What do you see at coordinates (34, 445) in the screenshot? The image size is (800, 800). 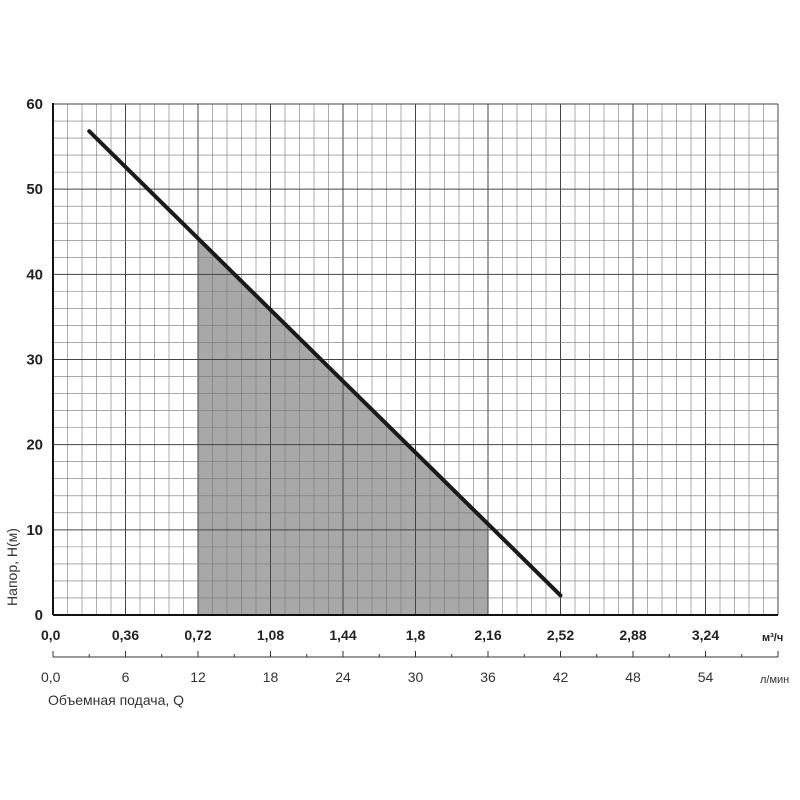 I see `y-tick-label: 20` at bounding box center [34, 445].